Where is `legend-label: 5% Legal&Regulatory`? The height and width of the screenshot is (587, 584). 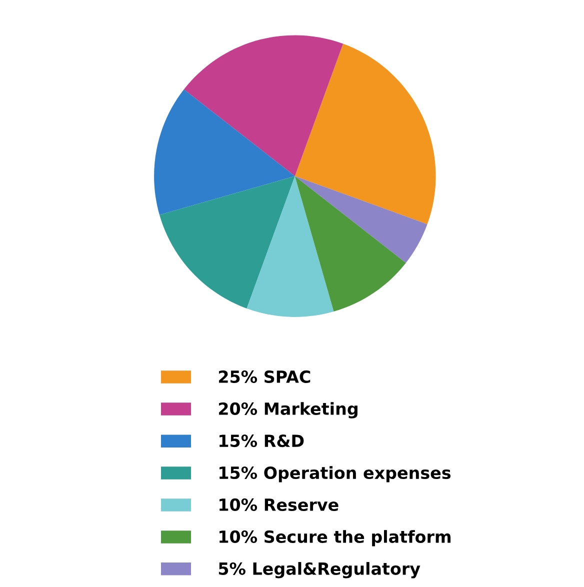
legend-label: 5% Legal&Regulatory is located at coordinates (319, 570).